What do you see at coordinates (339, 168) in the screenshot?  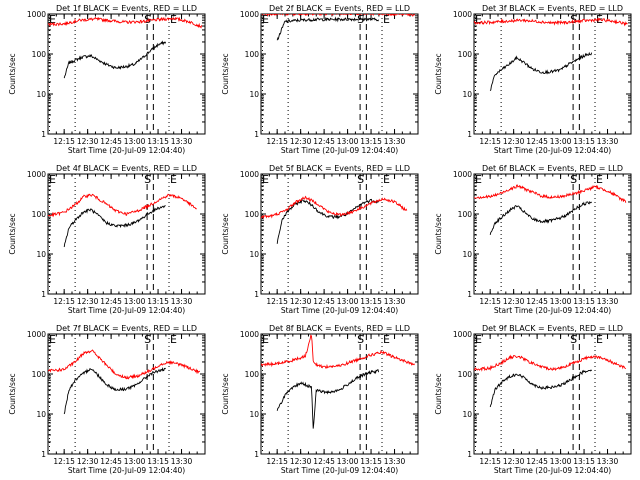 I see `chart-title: Det 5f BLACK = Events, RED = LLD` at bounding box center [339, 168].